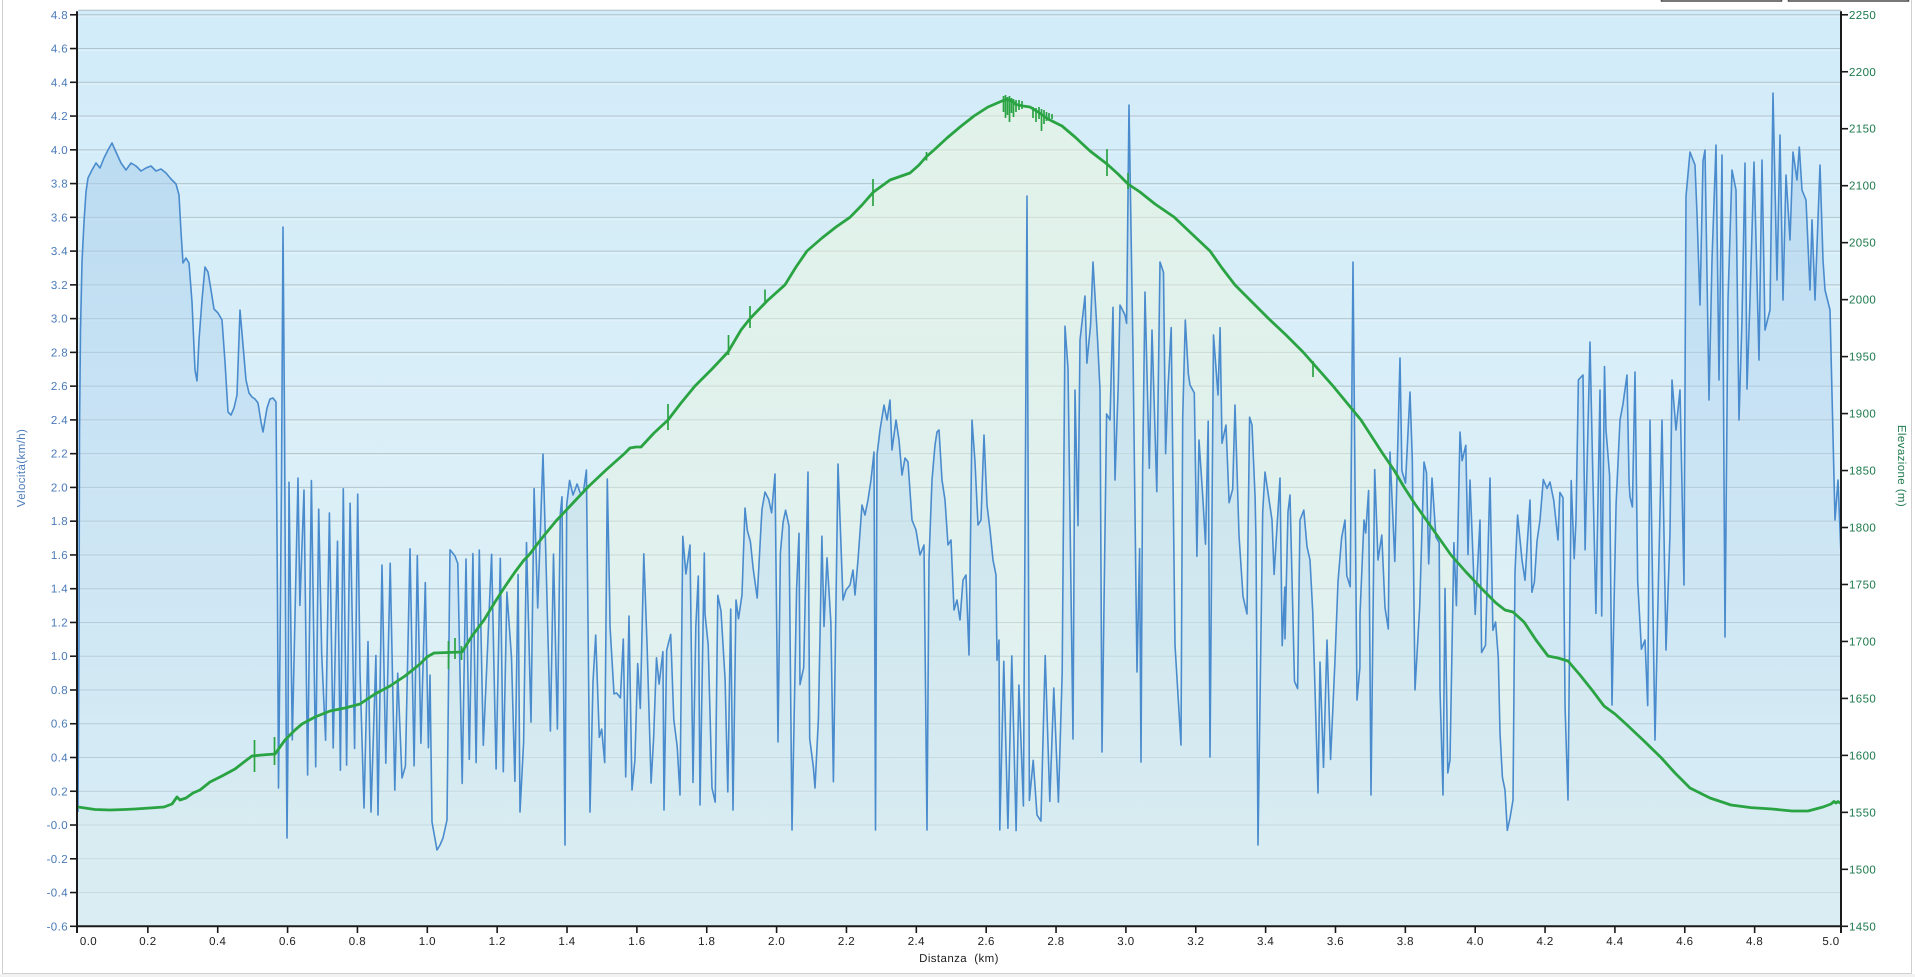 The image size is (1915, 977). I want to click on svg-text: 1700, so click(1862, 642).